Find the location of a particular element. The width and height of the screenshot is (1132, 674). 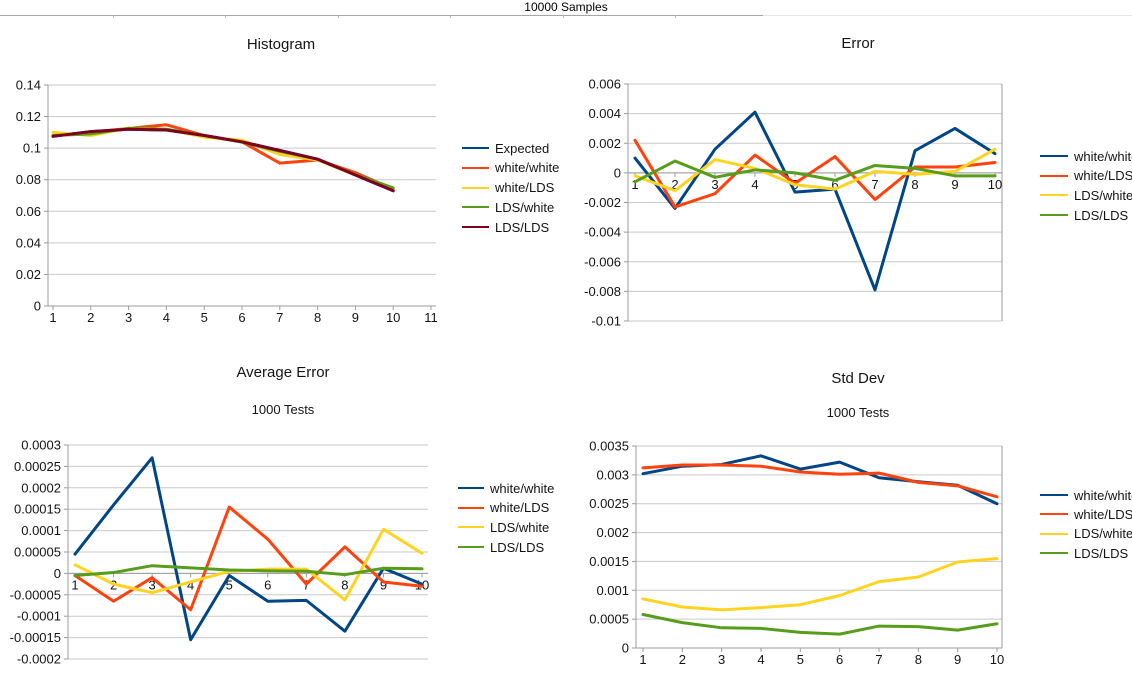

page-title: 10000 Samples is located at coordinates (566, 7).